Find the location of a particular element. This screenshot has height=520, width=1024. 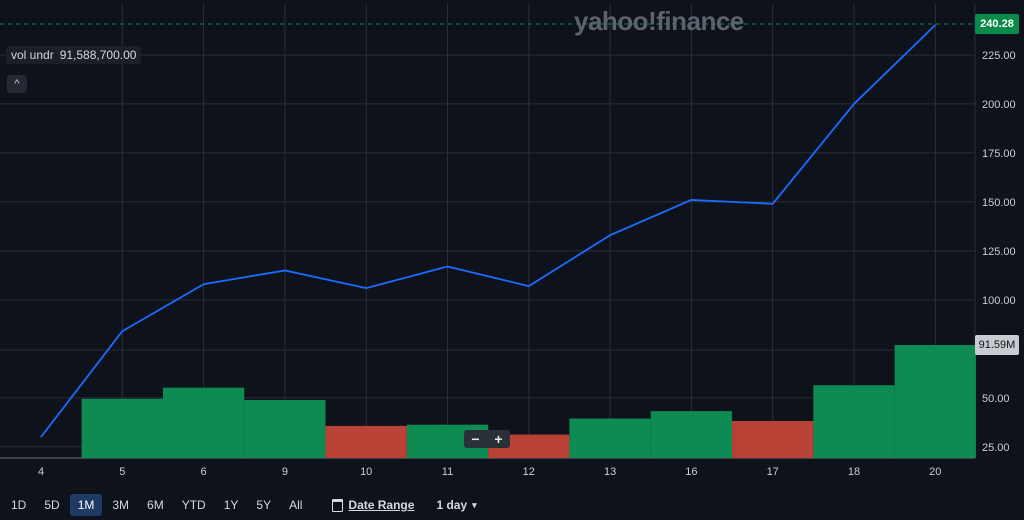

y-tick-label: 225.00 is located at coordinates (999, 56).